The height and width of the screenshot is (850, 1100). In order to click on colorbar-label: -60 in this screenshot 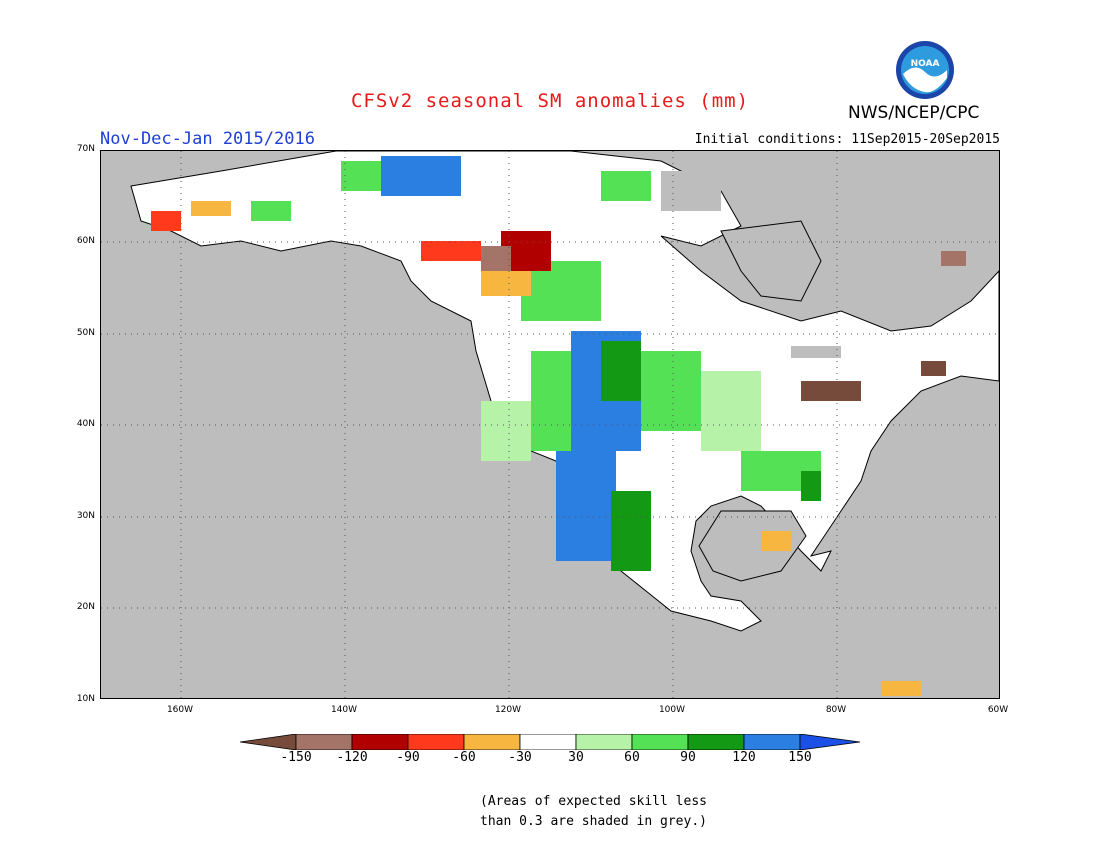, I will do `click(464, 757)`.